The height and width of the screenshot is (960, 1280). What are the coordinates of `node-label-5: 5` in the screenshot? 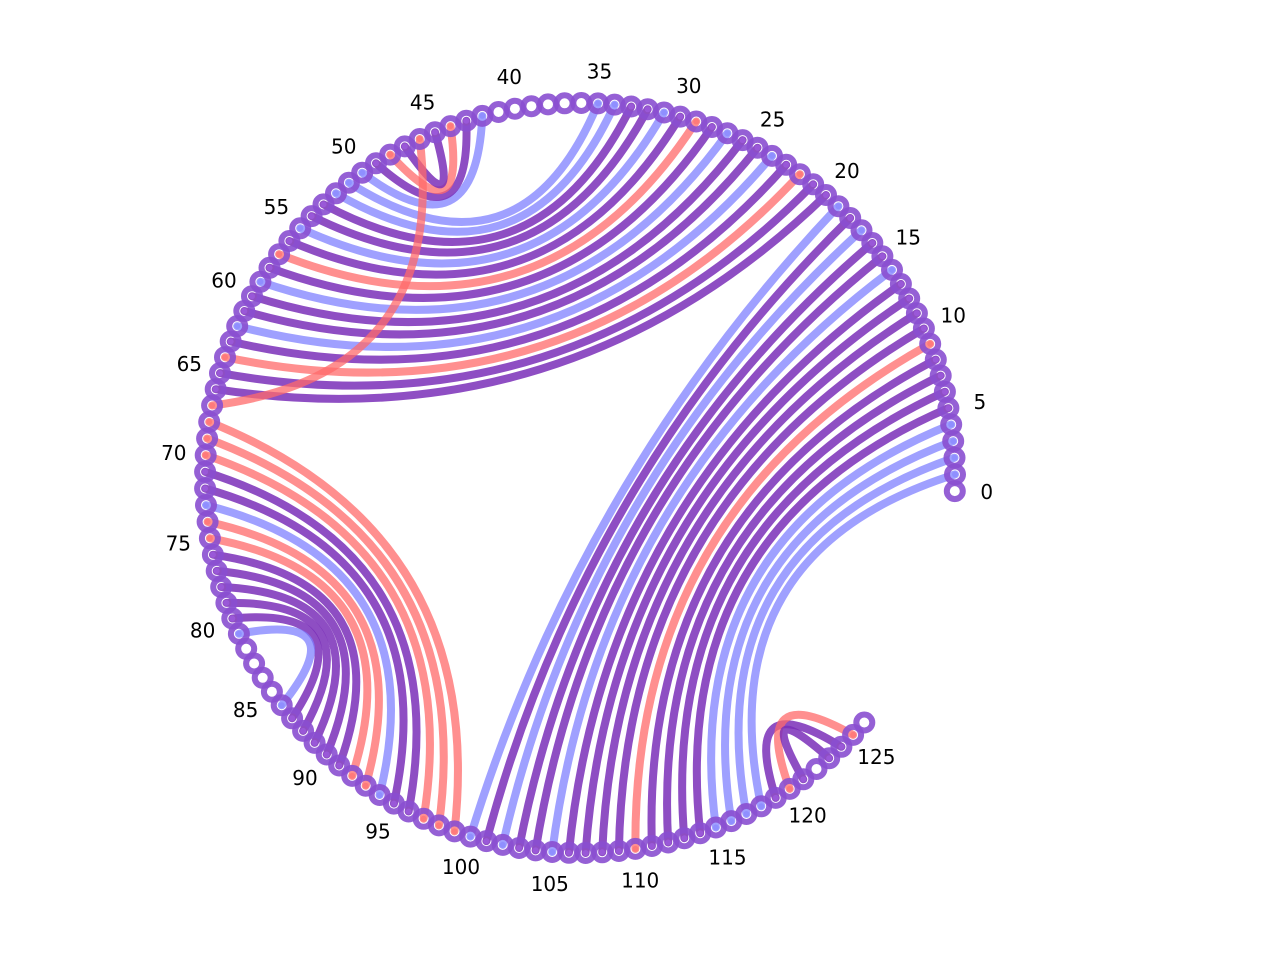 It's located at (980, 402).